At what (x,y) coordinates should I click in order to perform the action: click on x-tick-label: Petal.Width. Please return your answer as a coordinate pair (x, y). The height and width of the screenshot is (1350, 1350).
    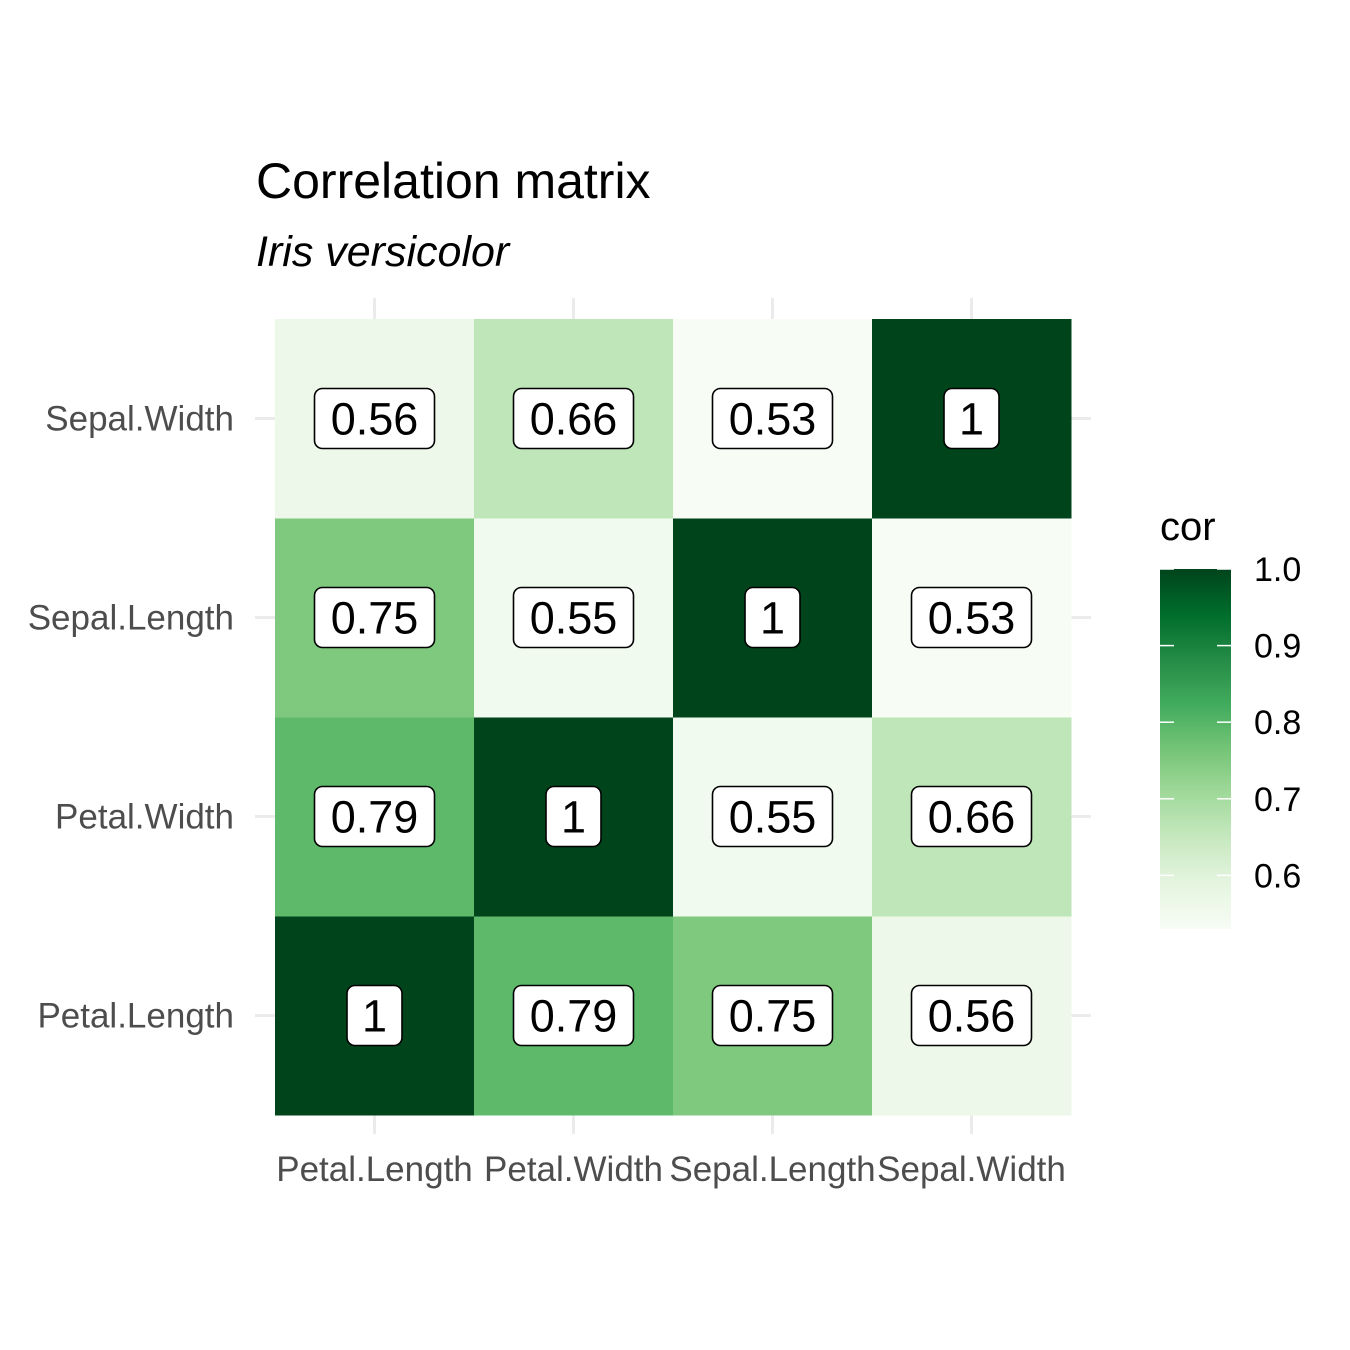
    Looking at the image, I should click on (573, 1169).